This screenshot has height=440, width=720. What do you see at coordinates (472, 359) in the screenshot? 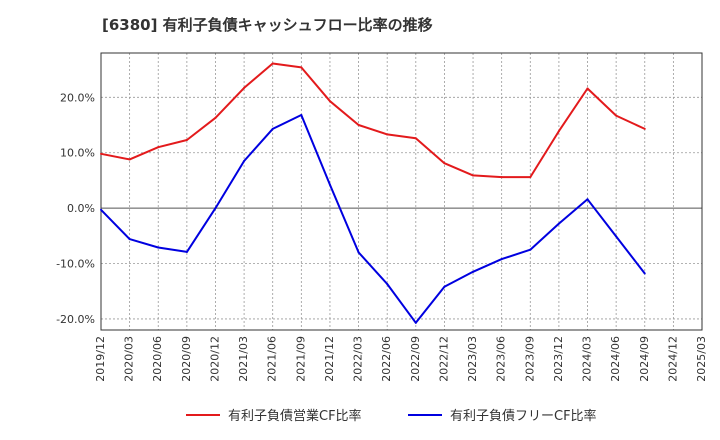
I see `x-tick-label: 2023/03` at bounding box center [472, 359].